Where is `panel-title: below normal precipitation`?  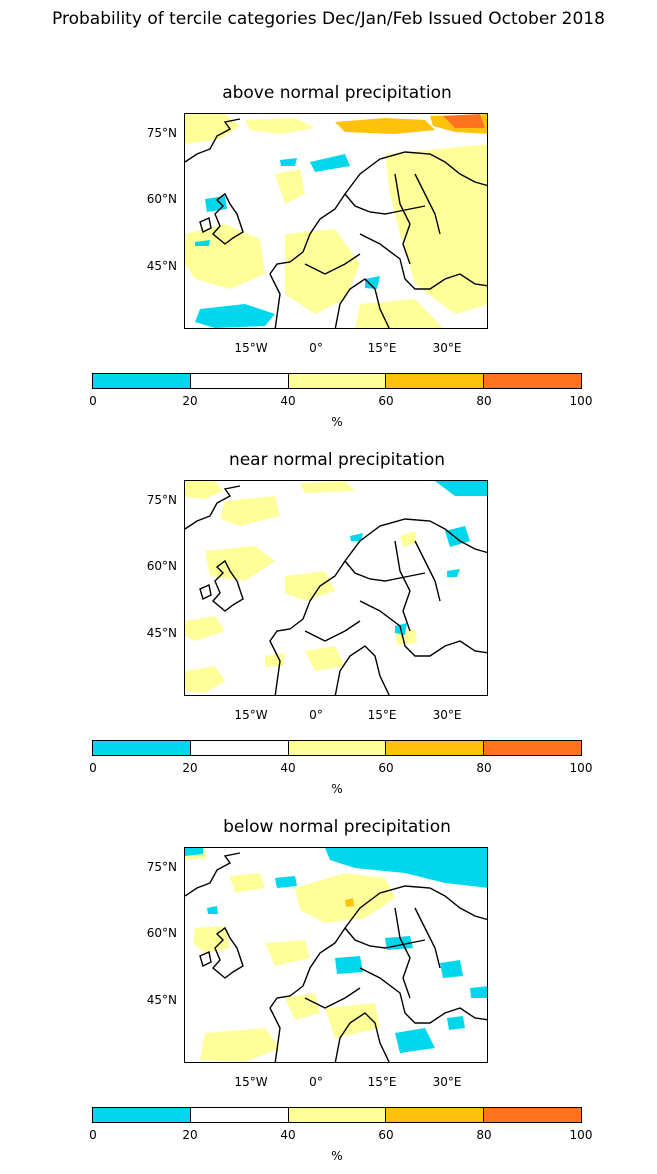
panel-title: below normal precipitation is located at coordinates (337, 827).